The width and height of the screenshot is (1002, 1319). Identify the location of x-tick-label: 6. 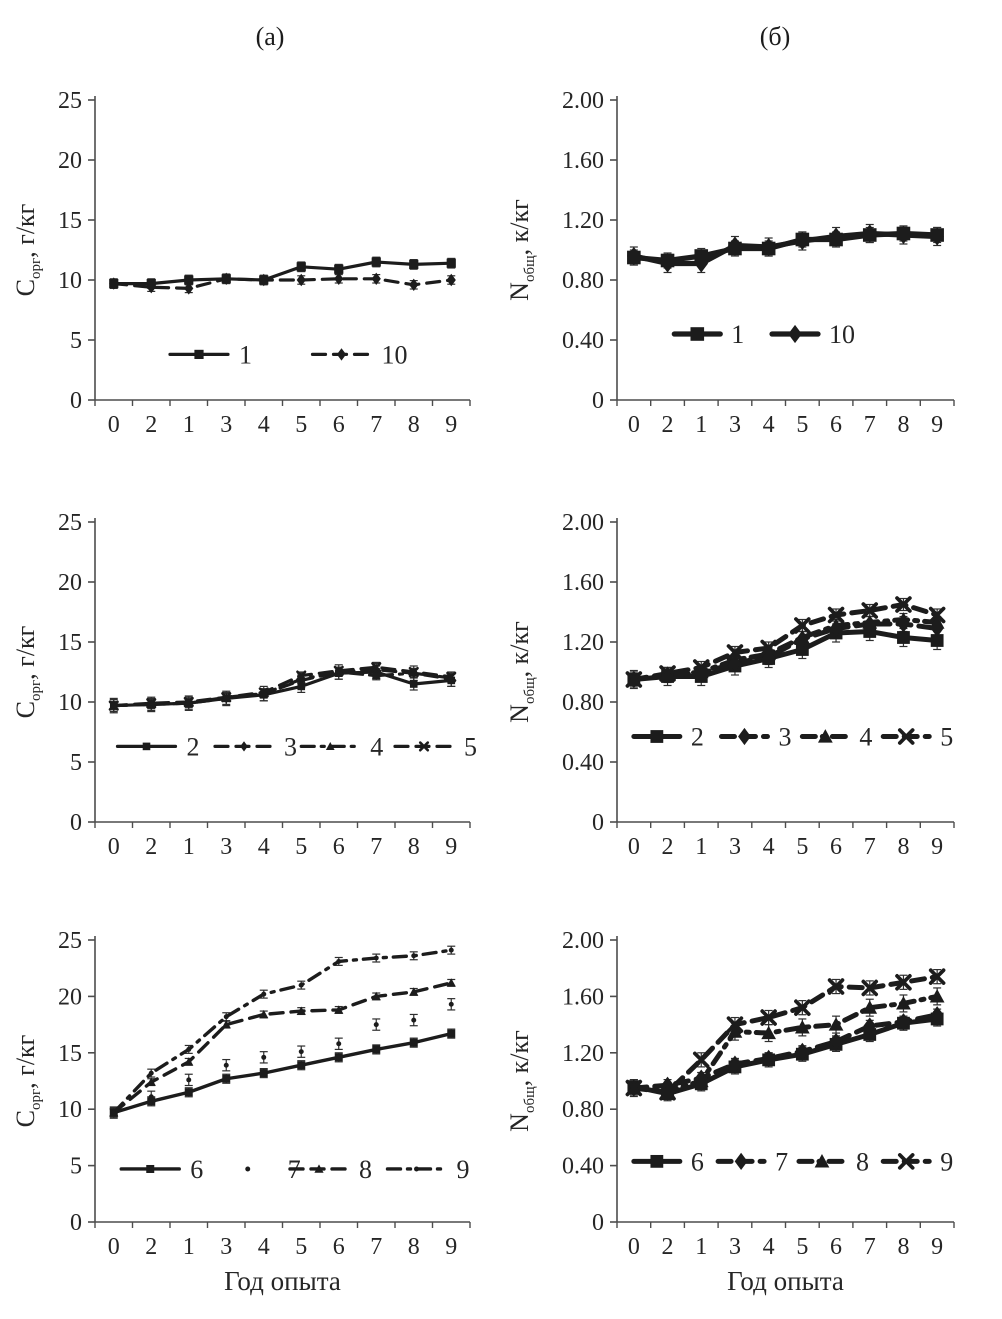
(339, 847).